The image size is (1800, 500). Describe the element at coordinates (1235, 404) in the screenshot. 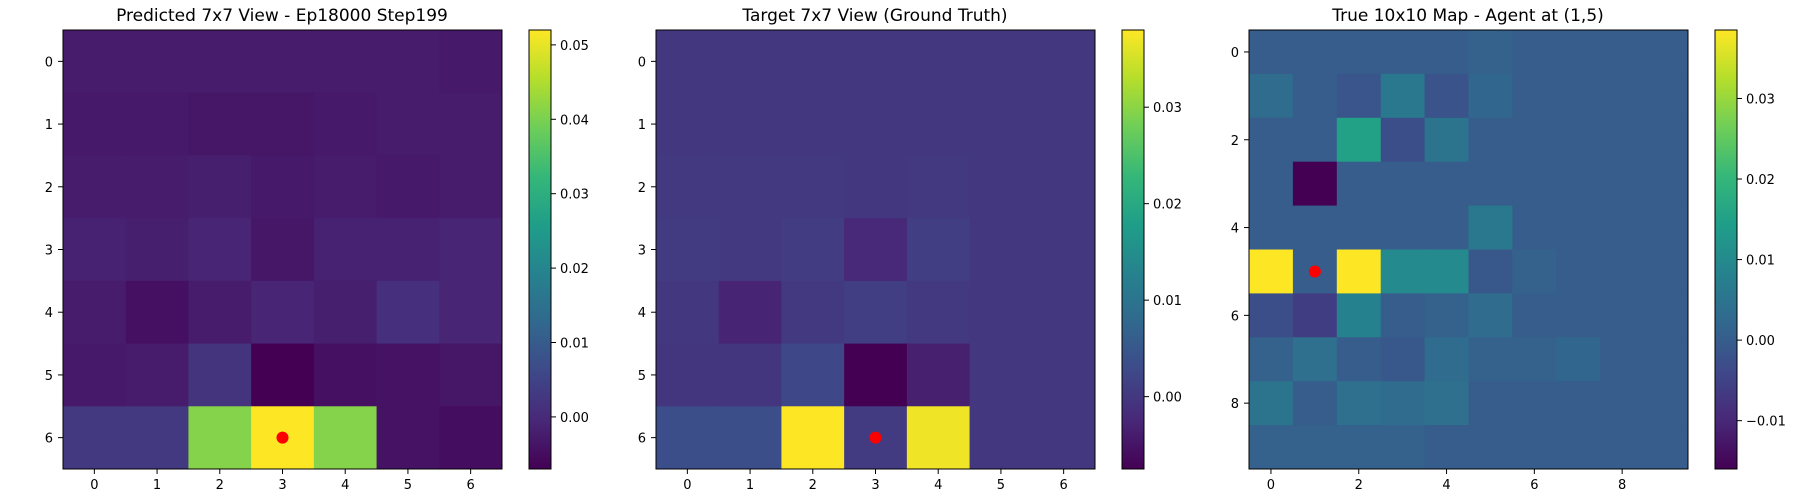

I see `y-tick-label: 8` at that location.